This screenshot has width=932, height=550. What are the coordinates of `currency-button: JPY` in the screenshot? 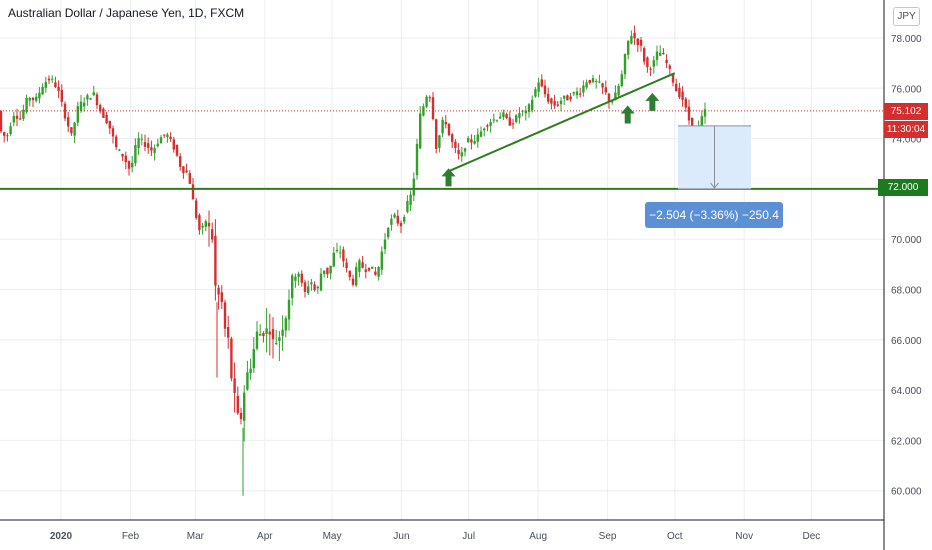 It's located at (906, 16).